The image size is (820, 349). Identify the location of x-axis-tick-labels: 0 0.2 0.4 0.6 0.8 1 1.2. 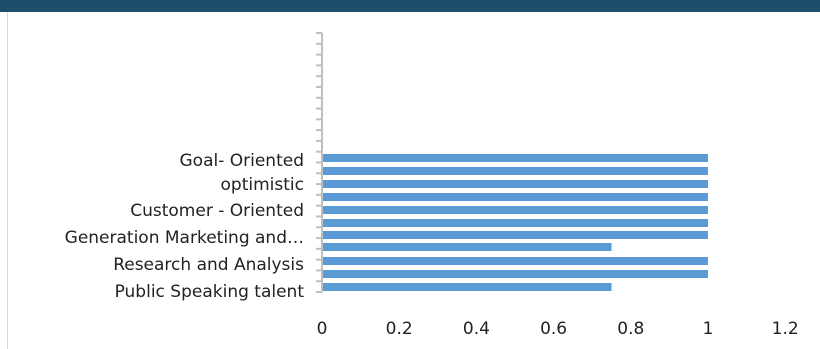
(558, 329).